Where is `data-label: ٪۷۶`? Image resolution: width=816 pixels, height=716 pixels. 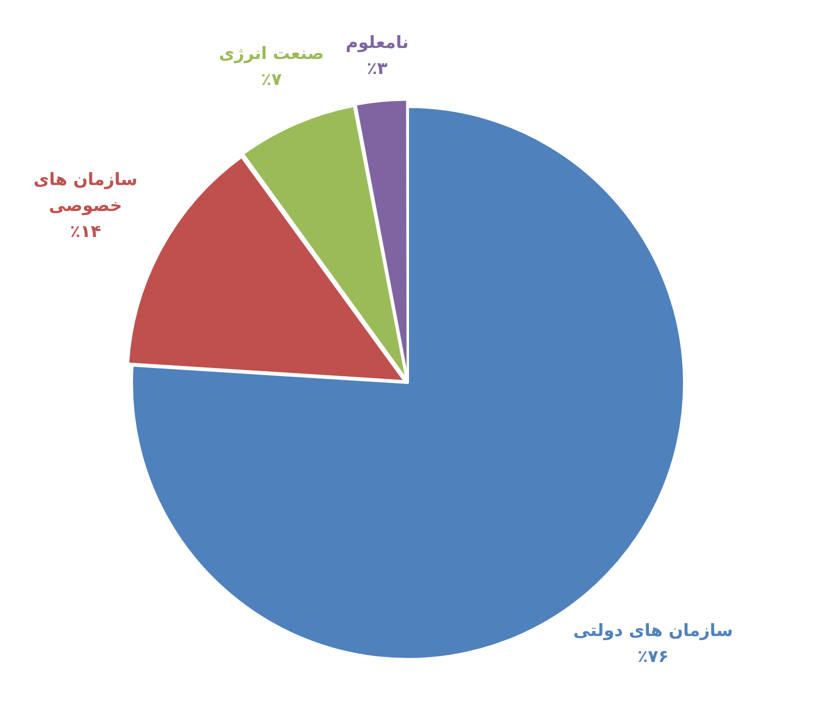
data-label: ٪۷۶ is located at coordinates (653, 657).